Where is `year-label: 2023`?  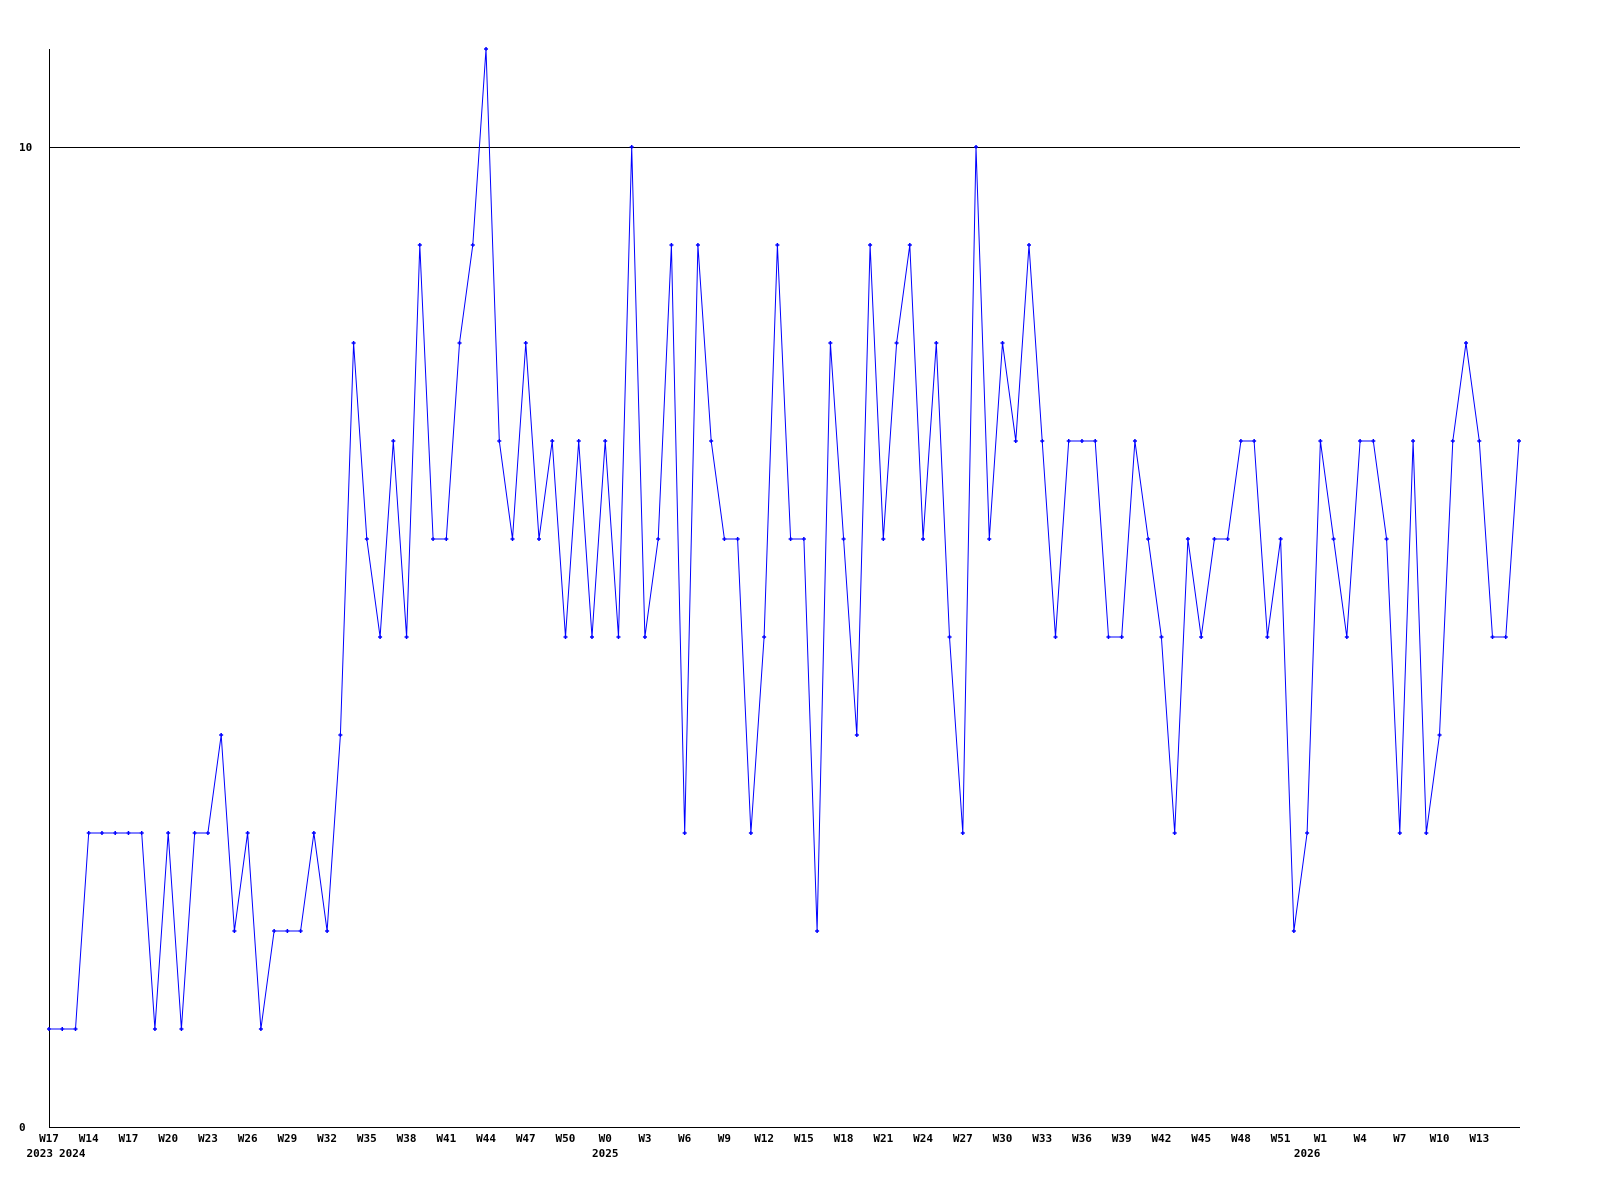
year-label: 2023 is located at coordinates (40, 1153).